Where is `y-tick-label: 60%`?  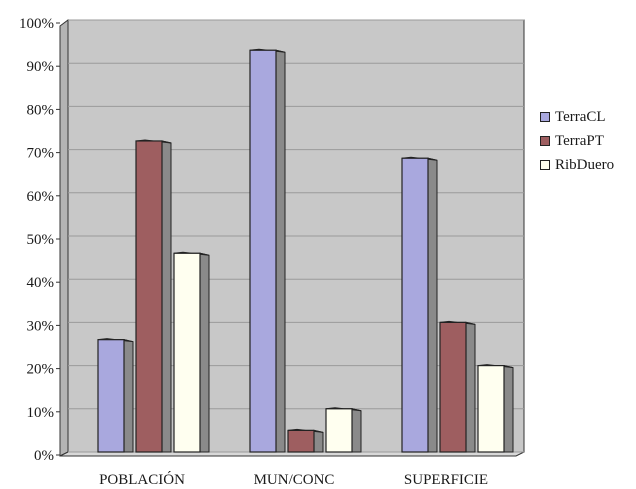 y-tick-label: 60% is located at coordinates (41, 197).